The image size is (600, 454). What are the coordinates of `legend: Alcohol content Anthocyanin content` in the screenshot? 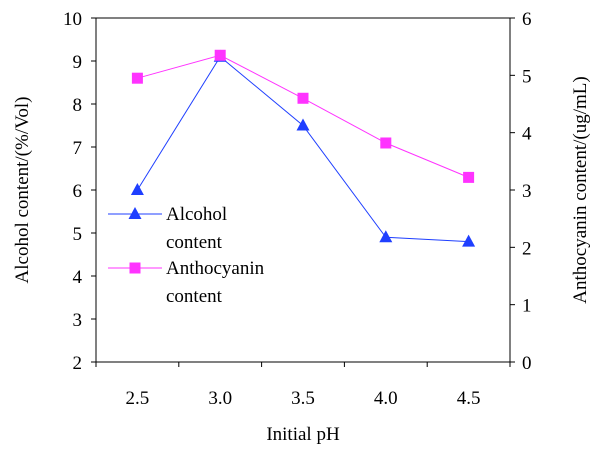 It's located at (186, 255).